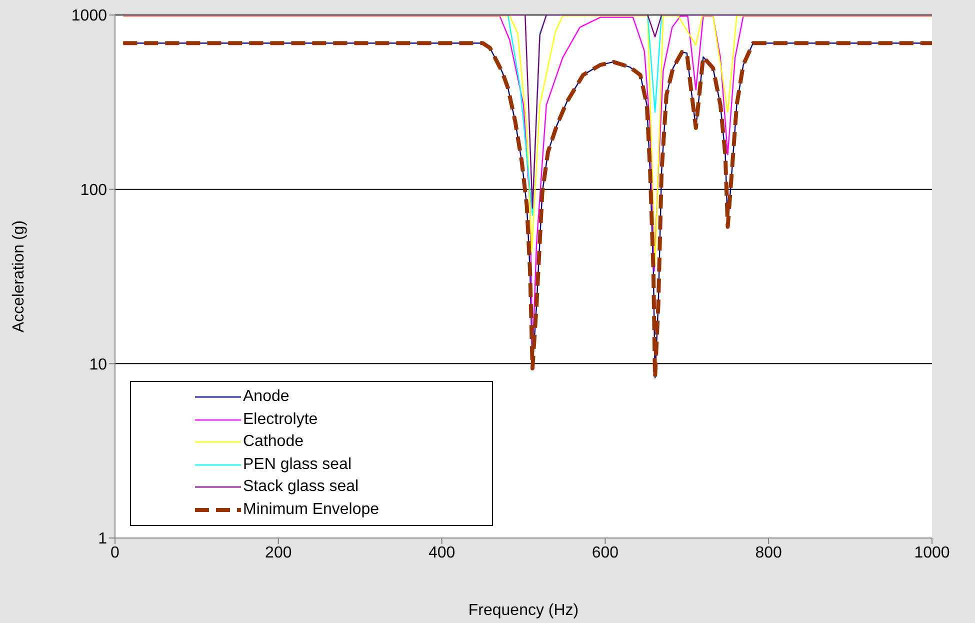 This screenshot has width=975, height=623. Describe the element at coordinates (266, 397) in the screenshot. I see `legend-label: Anode` at that location.